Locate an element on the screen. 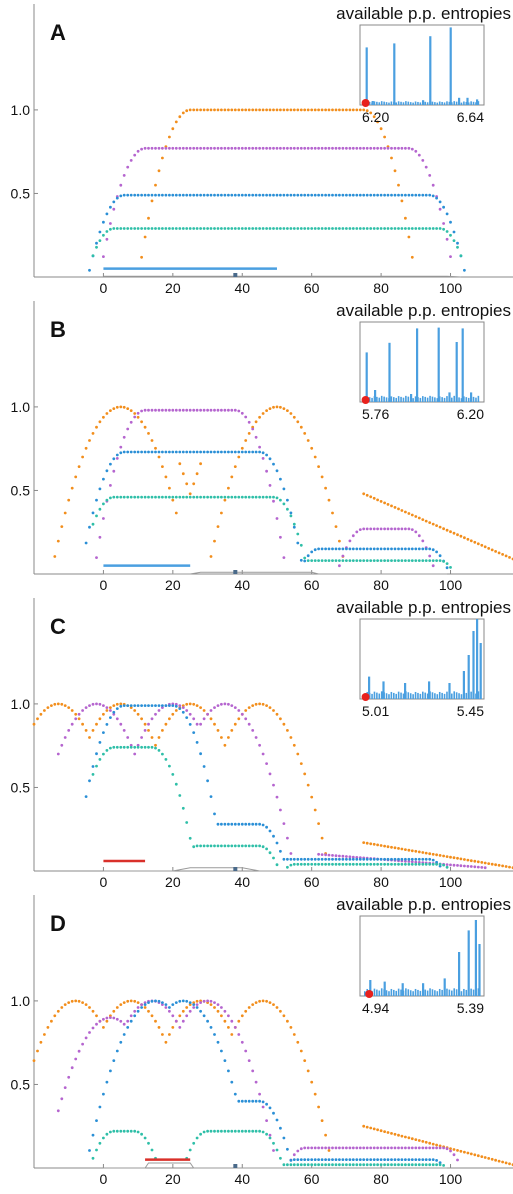 The height and width of the screenshot is (1194, 513). inset-x-max-label: 6.20 is located at coordinates (470, 414).